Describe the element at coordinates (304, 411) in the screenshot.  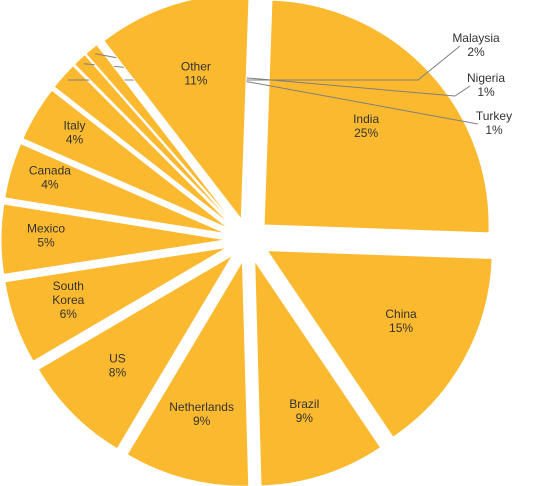
I see `data-label-brazil: Brazil 9%` at that location.